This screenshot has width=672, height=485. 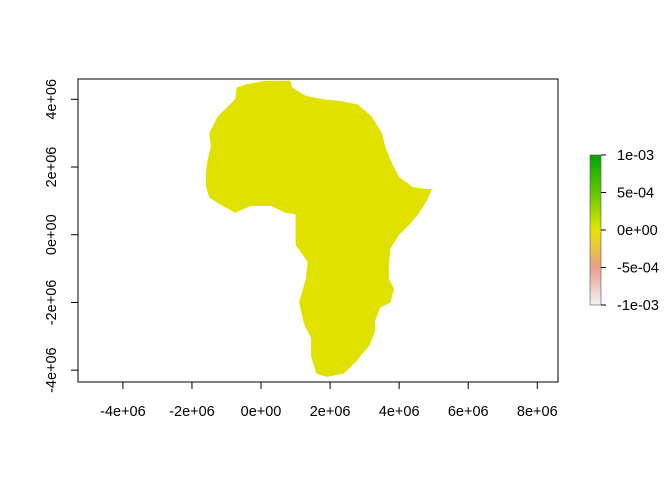 I want to click on x-tick-label: 6e+06, so click(x=468, y=412).